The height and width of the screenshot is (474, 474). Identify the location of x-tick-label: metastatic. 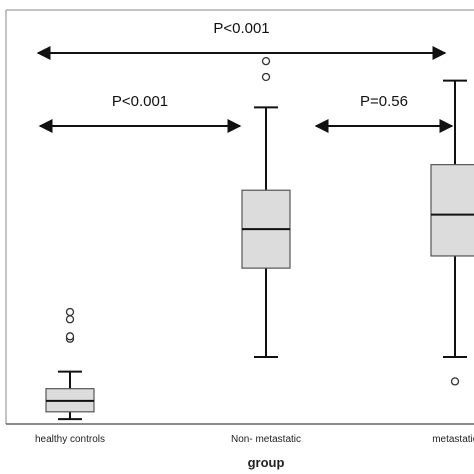
(453, 439).